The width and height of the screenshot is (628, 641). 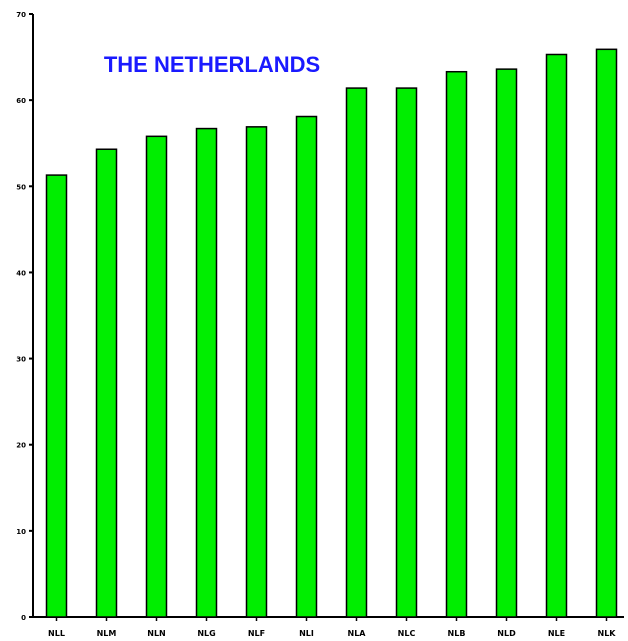 I want to click on x-tick-labels: NLL NLM NLN NLG NLF NLI NLA NLC NLB NLD NLE NLK, so click(x=332, y=633).